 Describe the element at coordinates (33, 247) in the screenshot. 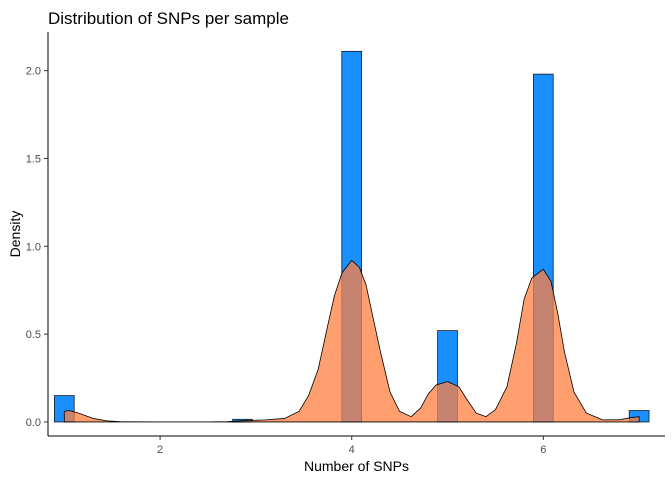

I see `y-tick-label: 1.0` at that location.